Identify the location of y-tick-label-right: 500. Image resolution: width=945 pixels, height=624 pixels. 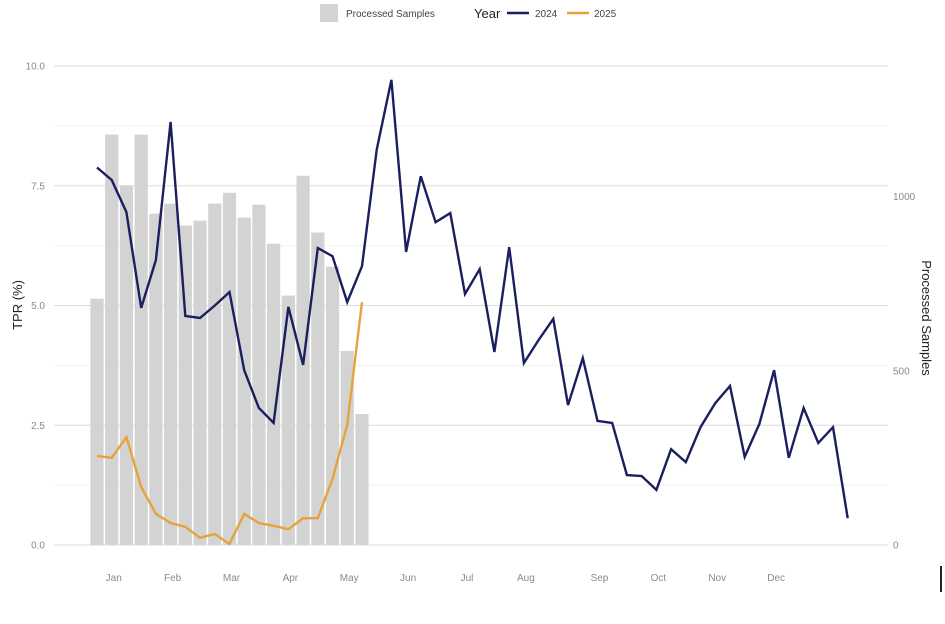
(901, 371).